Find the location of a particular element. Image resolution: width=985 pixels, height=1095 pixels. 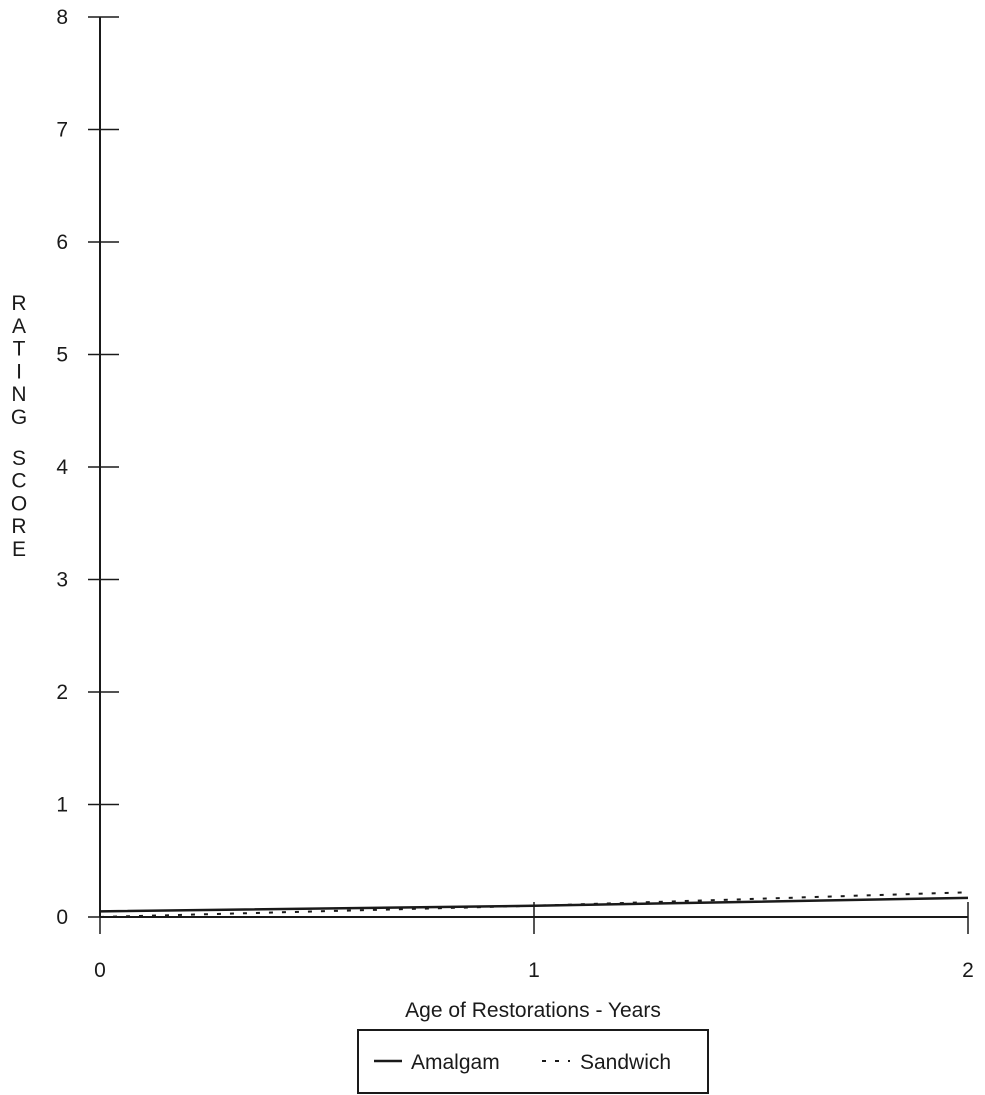

y-ticks: 0 1 2 3 4 5 6 7 8 is located at coordinates (87, 467).